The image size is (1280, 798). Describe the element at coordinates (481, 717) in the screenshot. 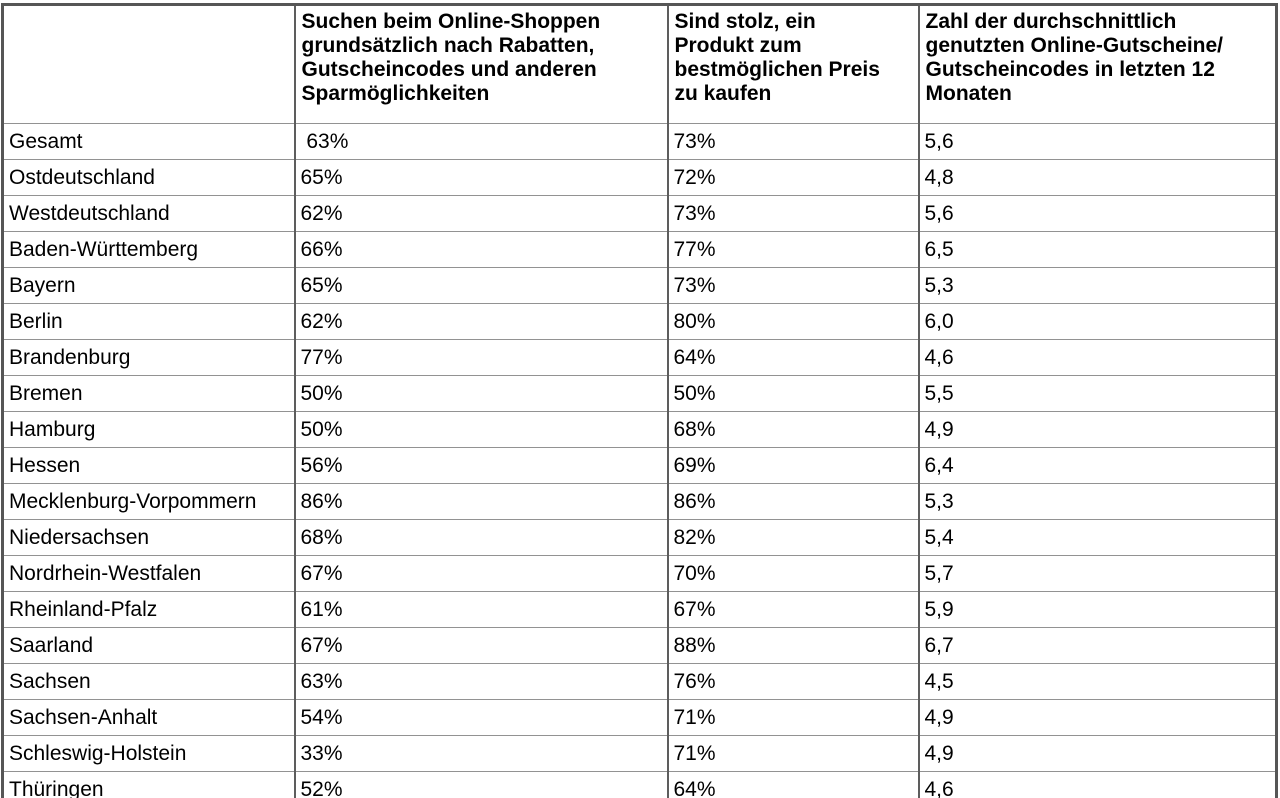

I see `value-cell: 54%` at that location.